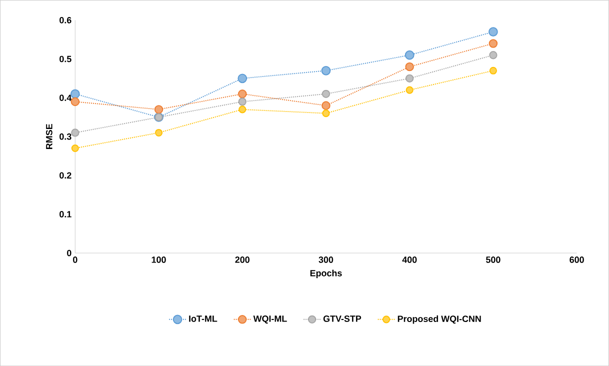 The height and width of the screenshot is (366, 609). I want to click on y-axis-title: RMSE, so click(49, 136).